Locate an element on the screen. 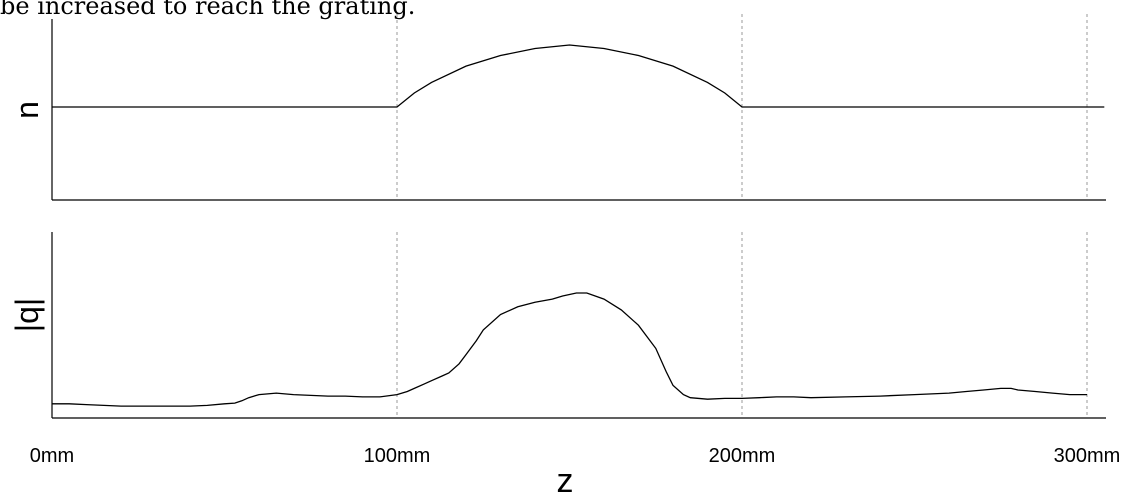 The image size is (1132, 501). x-tick-label-300: 300mm is located at coordinates (1087, 456).